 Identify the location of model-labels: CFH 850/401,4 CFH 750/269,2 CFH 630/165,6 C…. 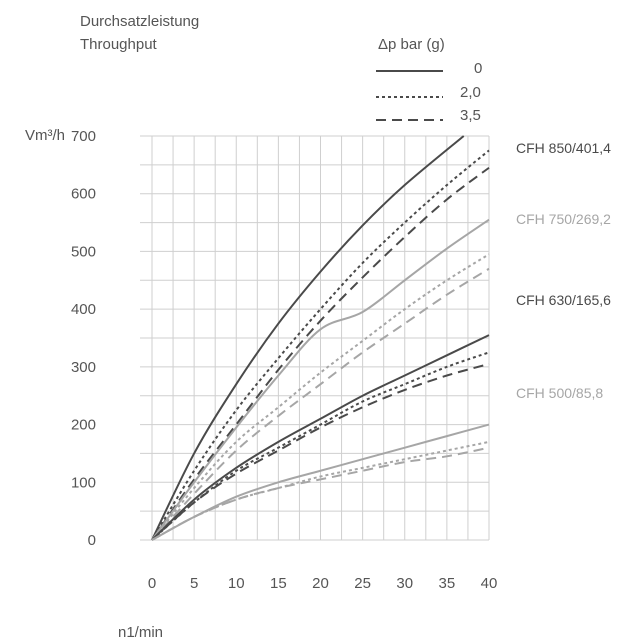
(563, 270).